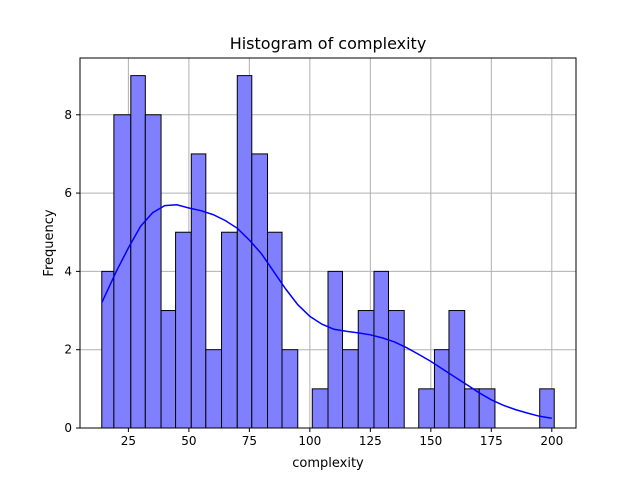  What do you see at coordinates (68, 428) in the screenshot?
I see `y-tick-label: 0` at bounding box center [68, 428].